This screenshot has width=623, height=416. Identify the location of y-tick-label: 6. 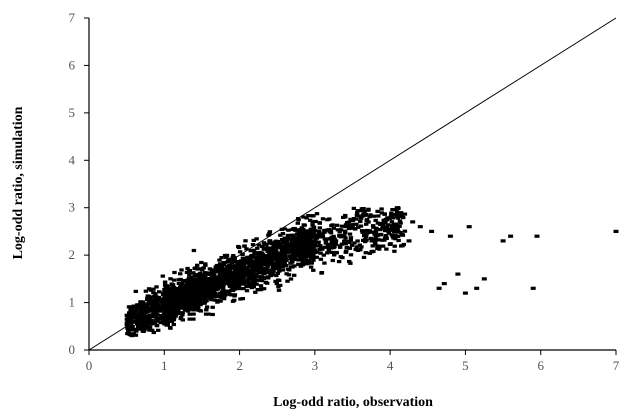
(72, 64).